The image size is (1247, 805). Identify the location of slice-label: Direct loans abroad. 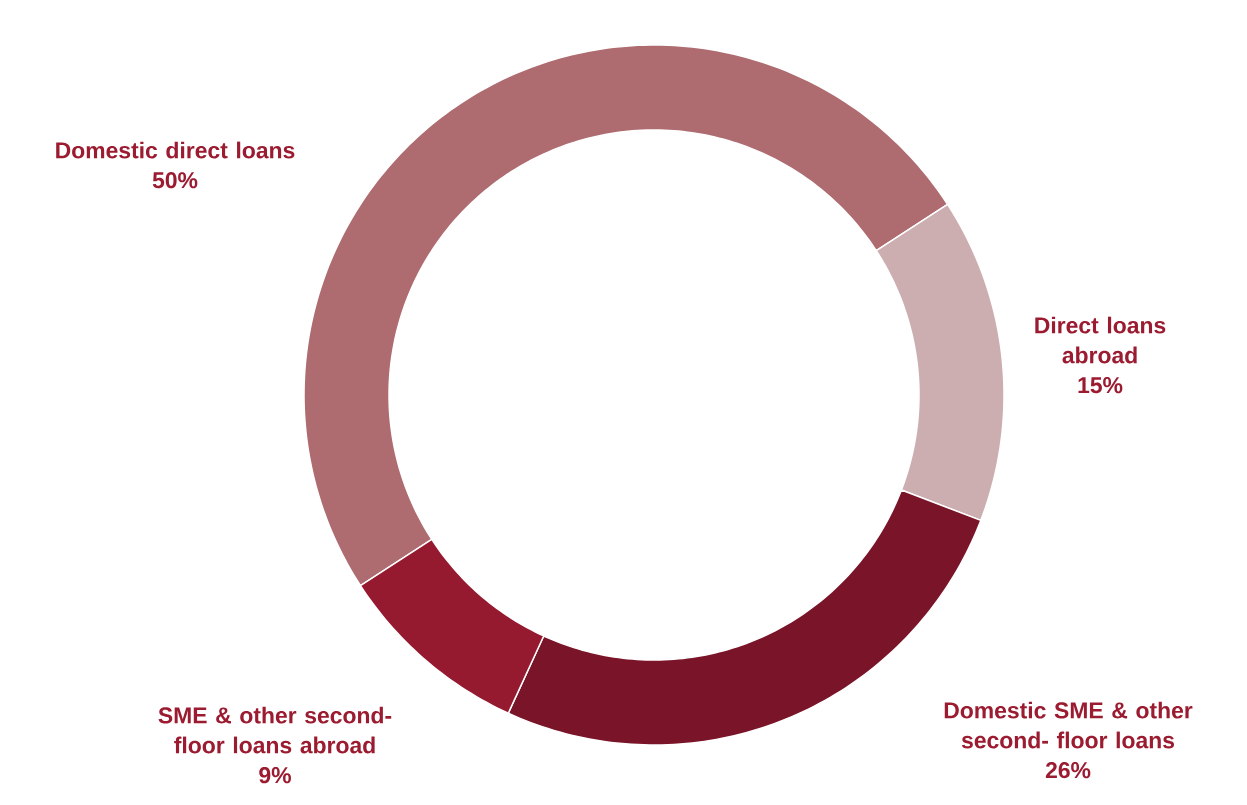
(1100, 340).